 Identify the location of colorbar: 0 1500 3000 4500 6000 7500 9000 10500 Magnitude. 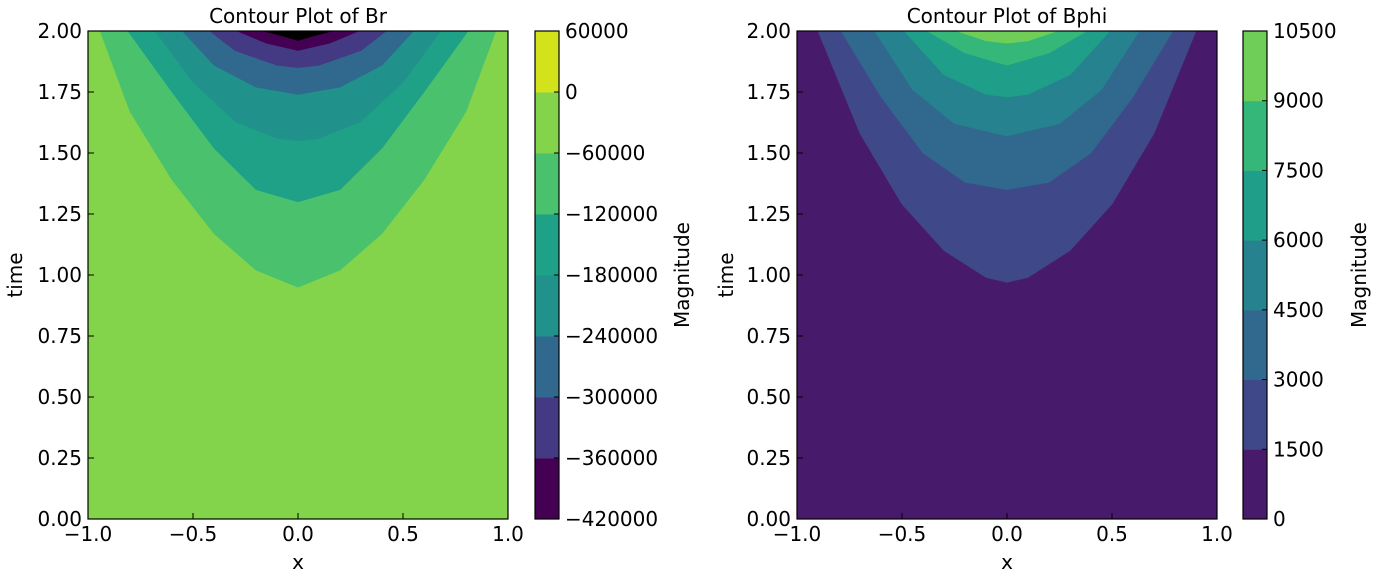
(1306, 275).